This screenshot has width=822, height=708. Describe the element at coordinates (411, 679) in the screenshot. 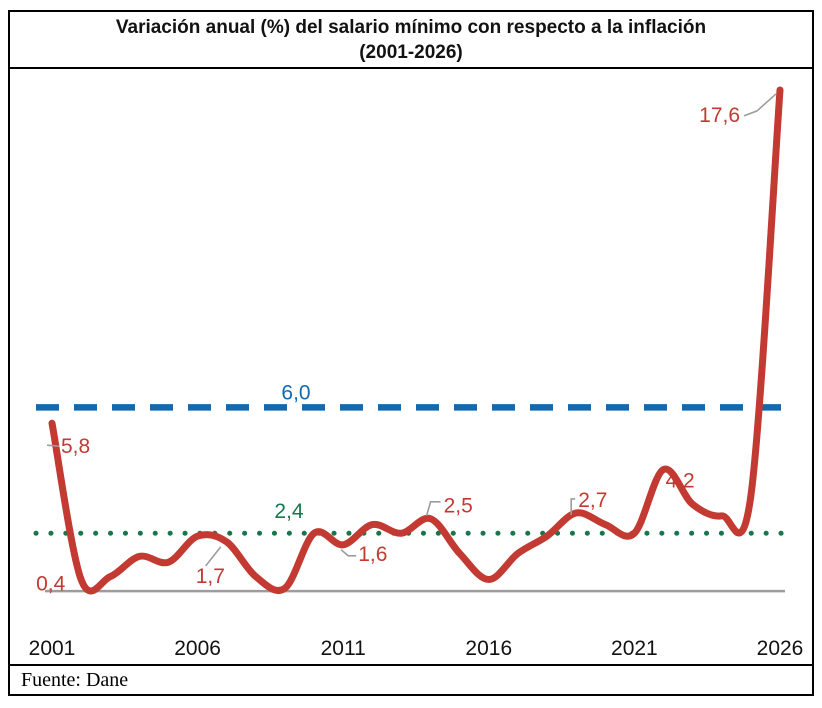

I see `source-note-box: Fuente: Dane` at that location.